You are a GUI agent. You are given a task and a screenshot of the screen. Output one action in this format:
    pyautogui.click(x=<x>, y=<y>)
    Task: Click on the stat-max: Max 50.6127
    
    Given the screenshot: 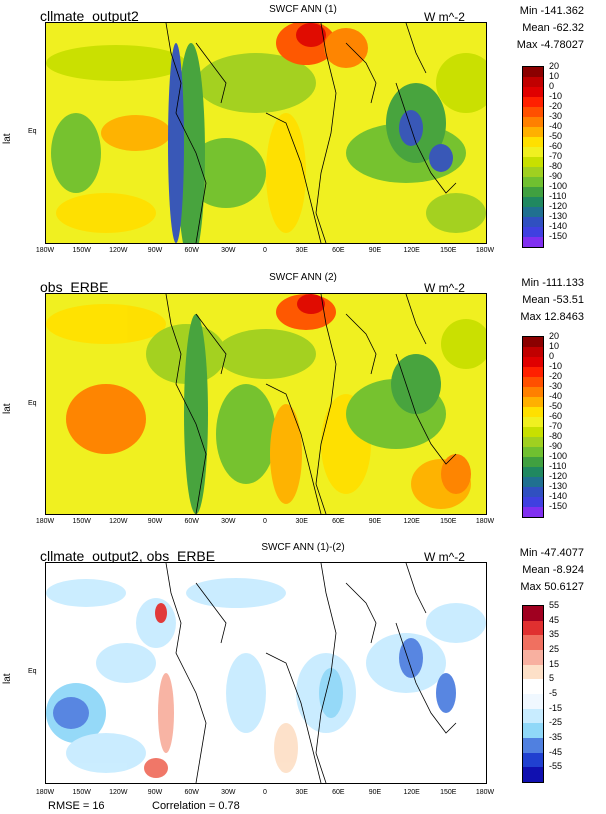 What is the action you would take?
    pyautogui.click(x=552, y=587)
    